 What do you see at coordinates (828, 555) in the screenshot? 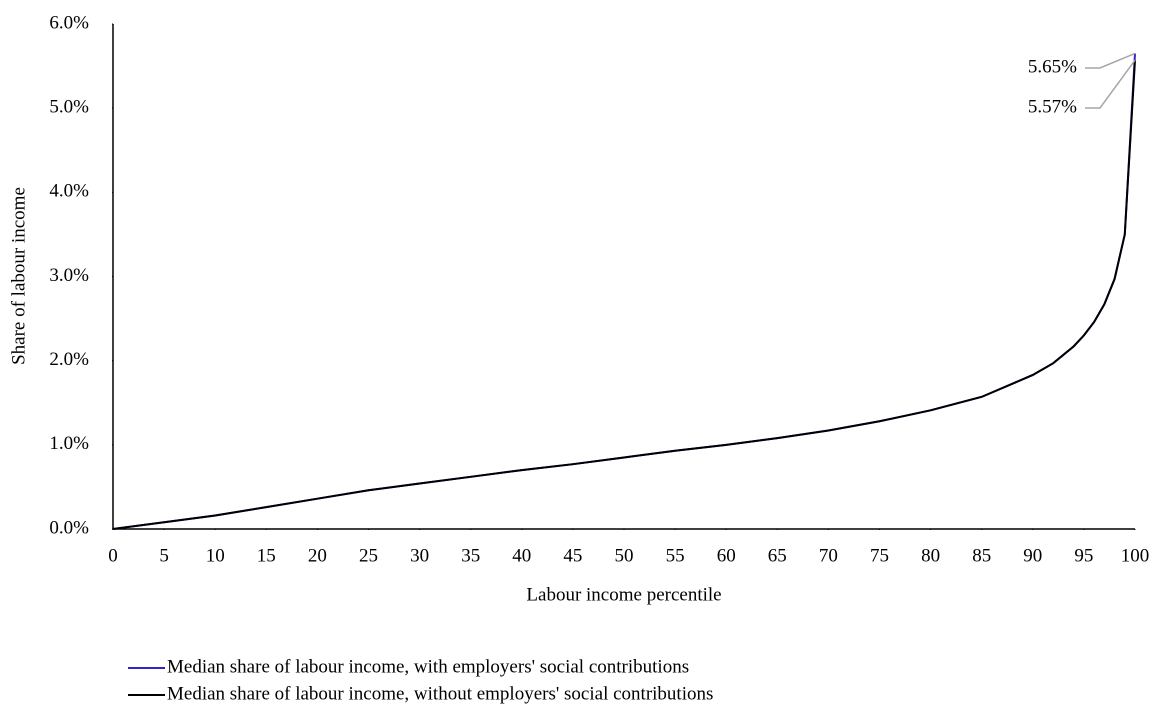
I see `x-tick-label: 70` at bounding box center [828, 555].